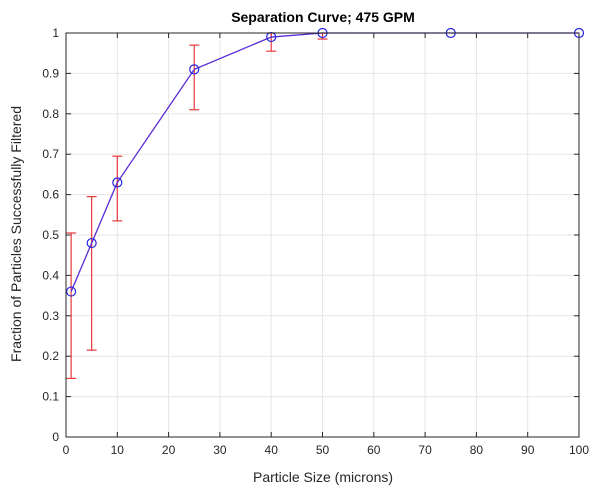  I want to click on x-tick-label: 80, so click(477, 450).